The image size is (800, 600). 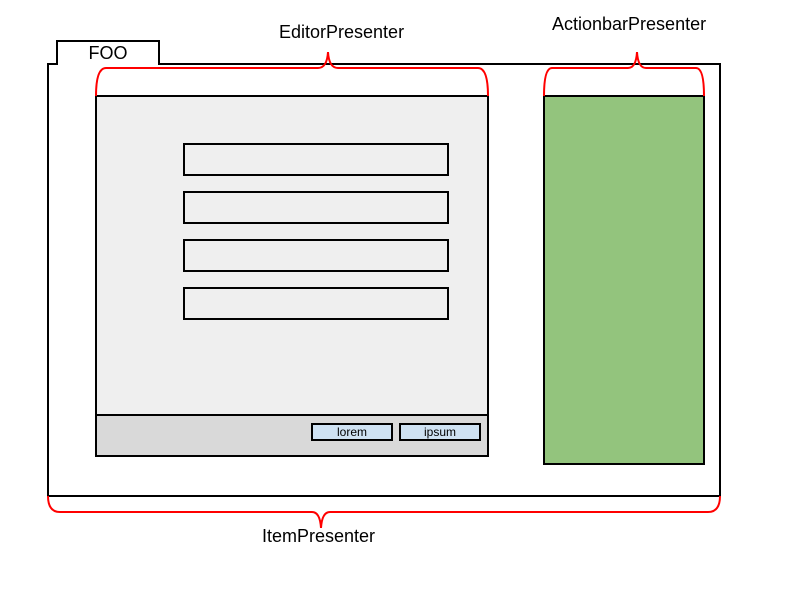 I want to click on item-presenter-brace, so click(x=384, y=512).